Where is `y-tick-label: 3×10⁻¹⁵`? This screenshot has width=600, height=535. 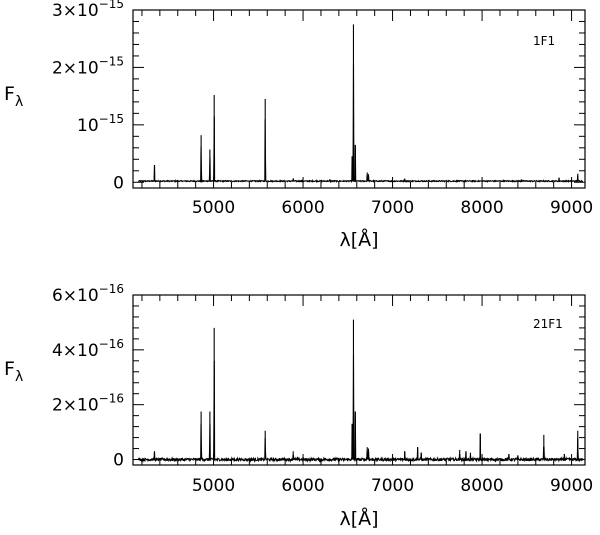 y-tick-label: 3×10⁻¹⁵ is located at coordinates (88, 10).